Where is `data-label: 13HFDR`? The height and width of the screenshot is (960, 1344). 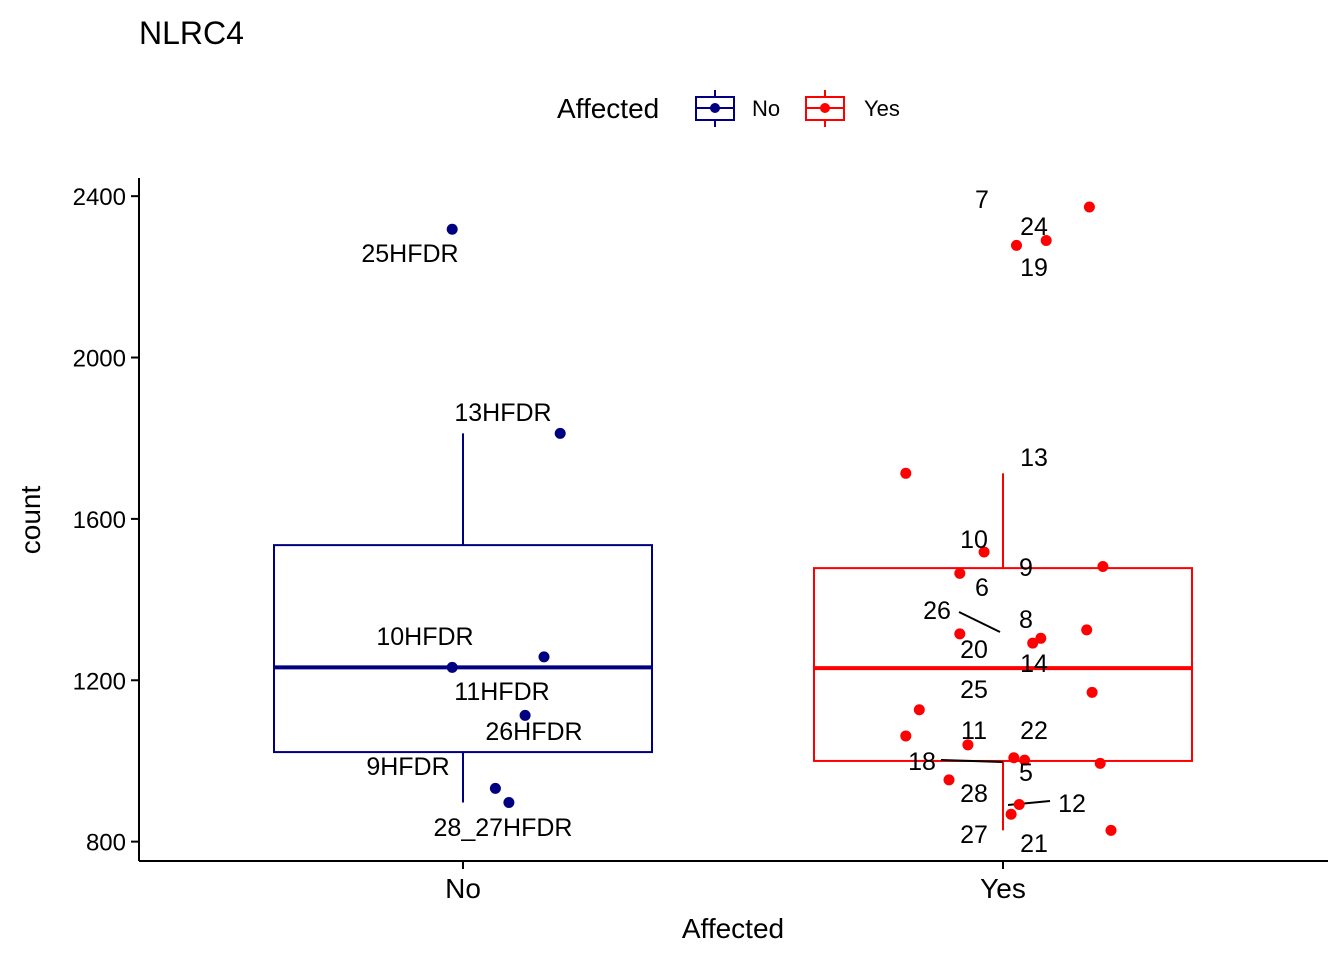 data-label: 13HFDR is located at coordinates (502, 413).